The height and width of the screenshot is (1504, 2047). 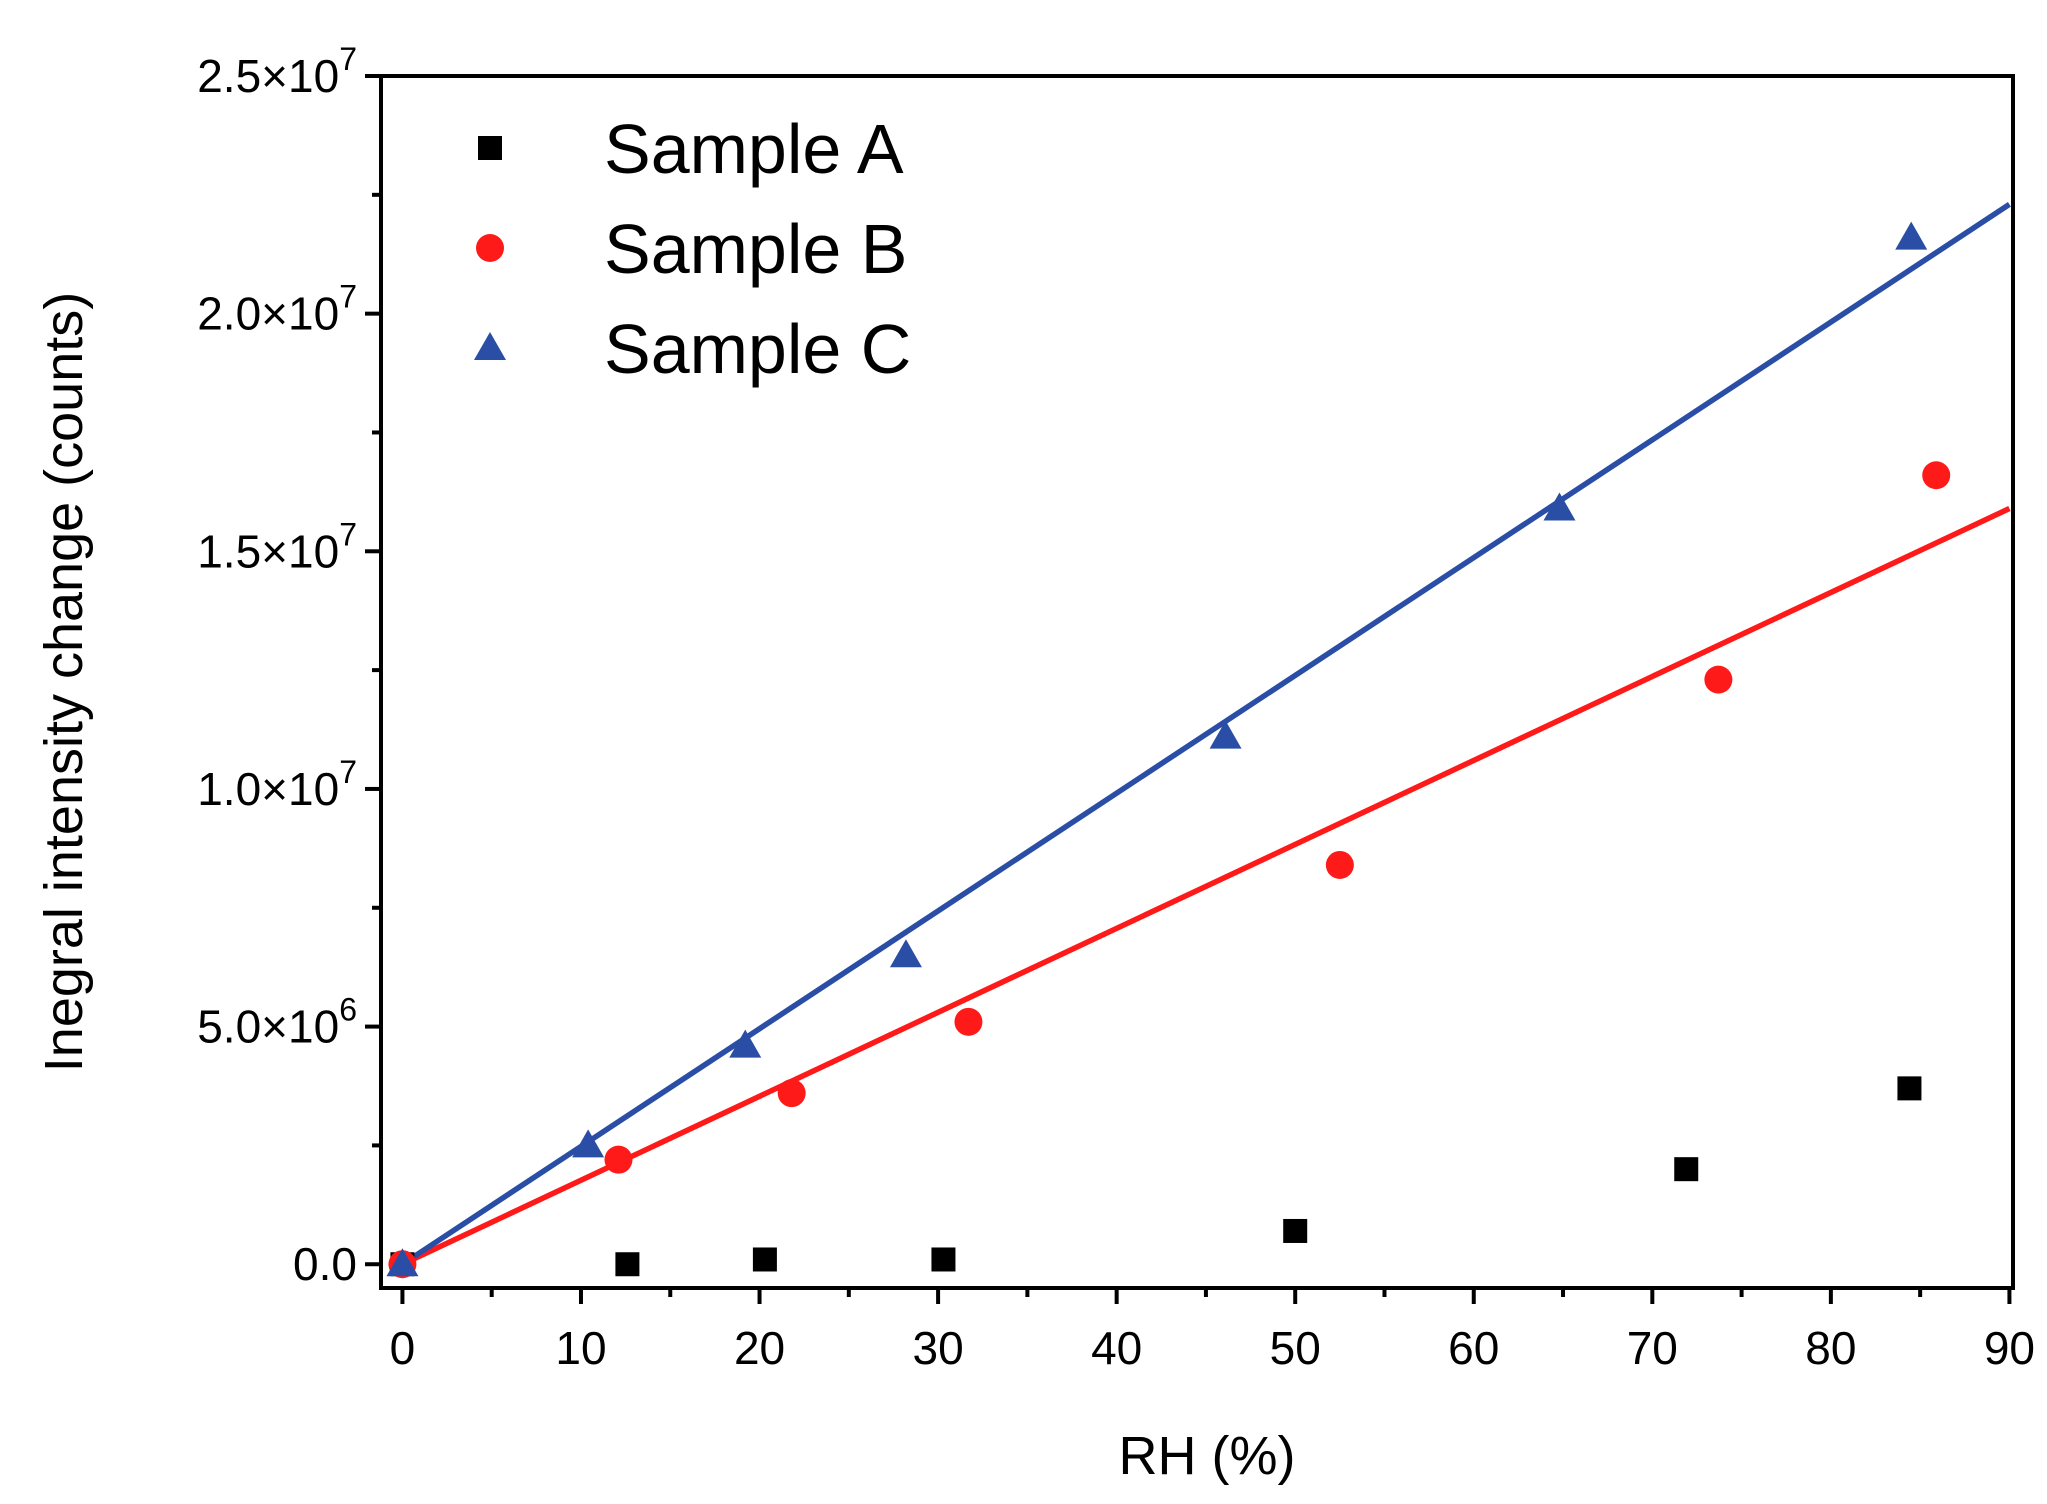 What do you see at coordinates (490, 248) in the screenshot?
I see `legend-sample-b-marker` at bounding box center [490, 248].